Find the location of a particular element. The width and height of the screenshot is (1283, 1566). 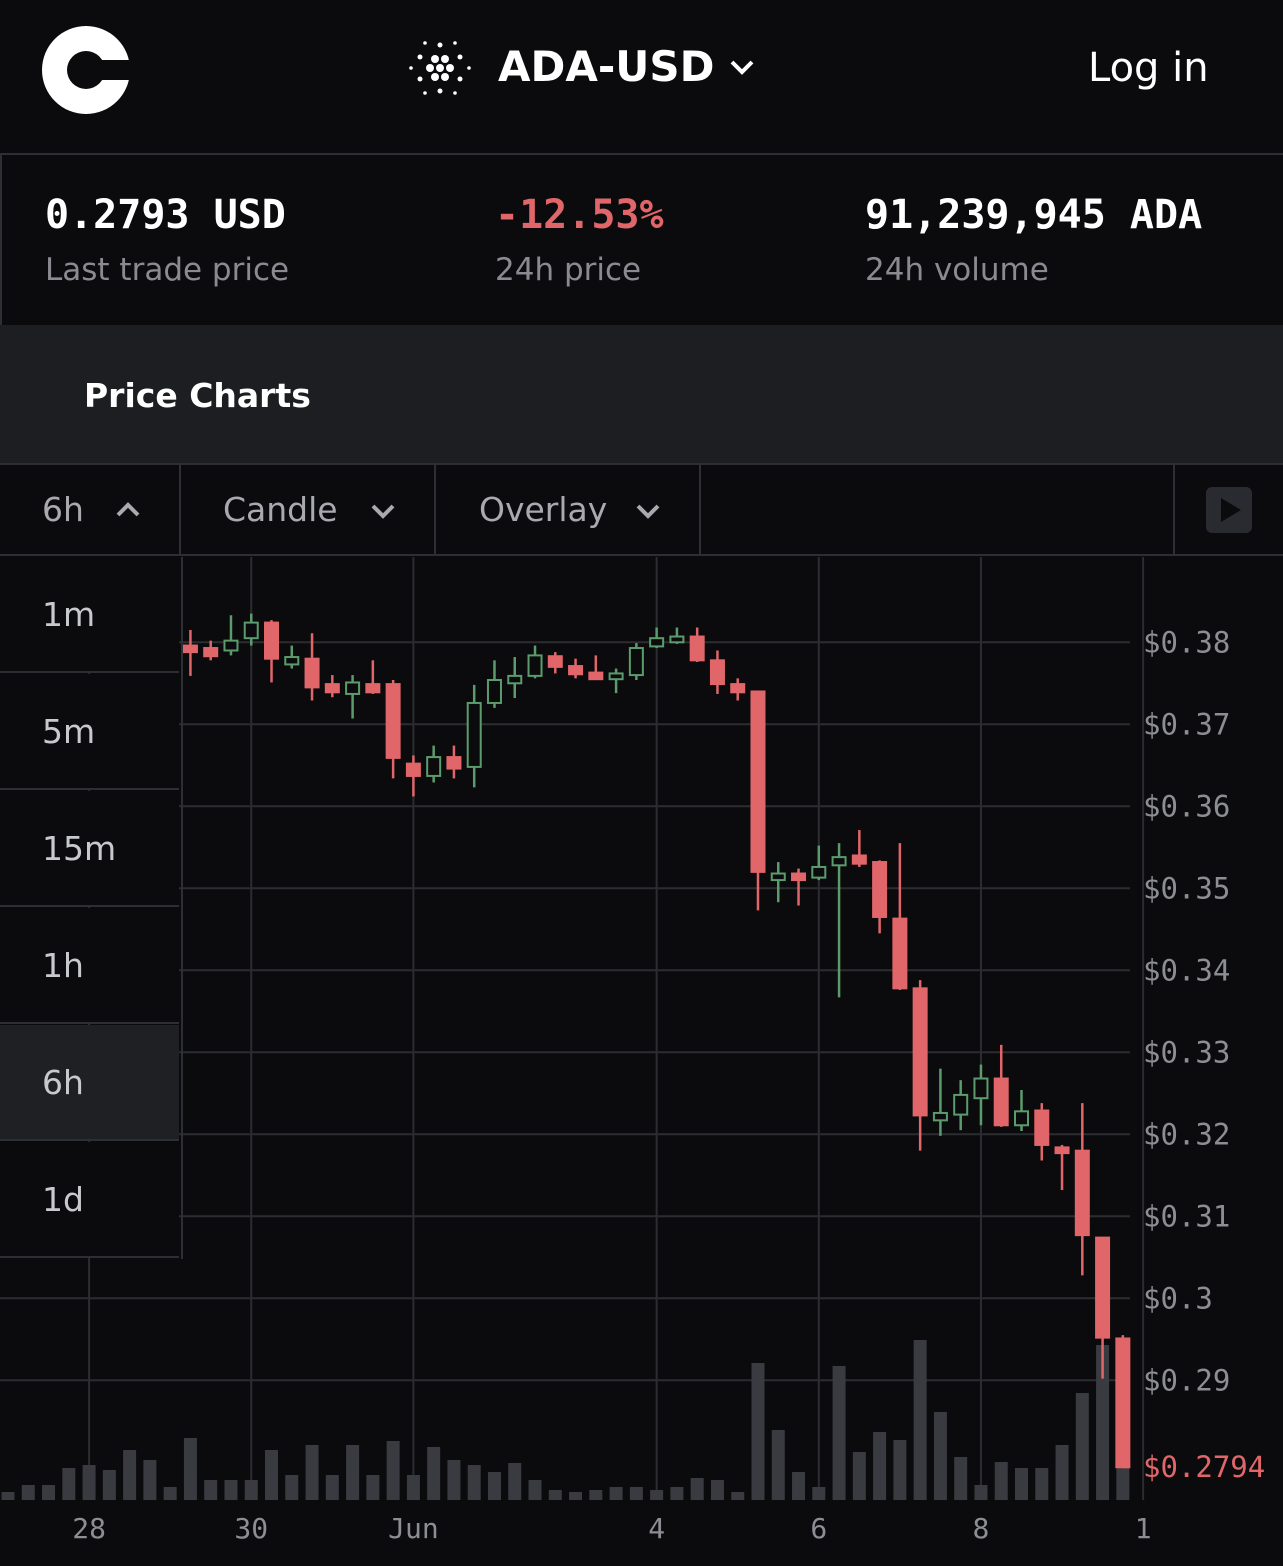

y-tick-label: $0.34 is located at coordinates (1186, 970).